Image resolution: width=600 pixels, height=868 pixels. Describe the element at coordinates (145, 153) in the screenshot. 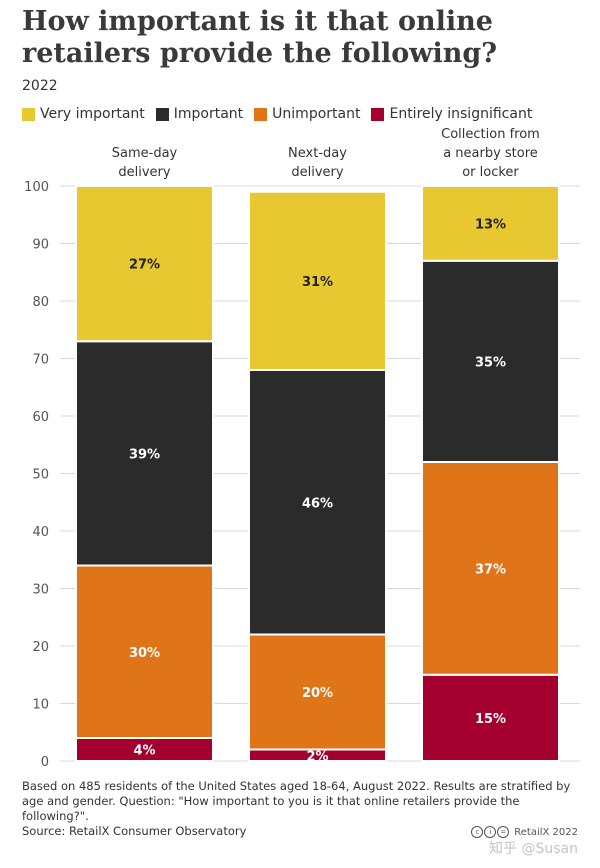

I see `category-label: Same-day` at that location.